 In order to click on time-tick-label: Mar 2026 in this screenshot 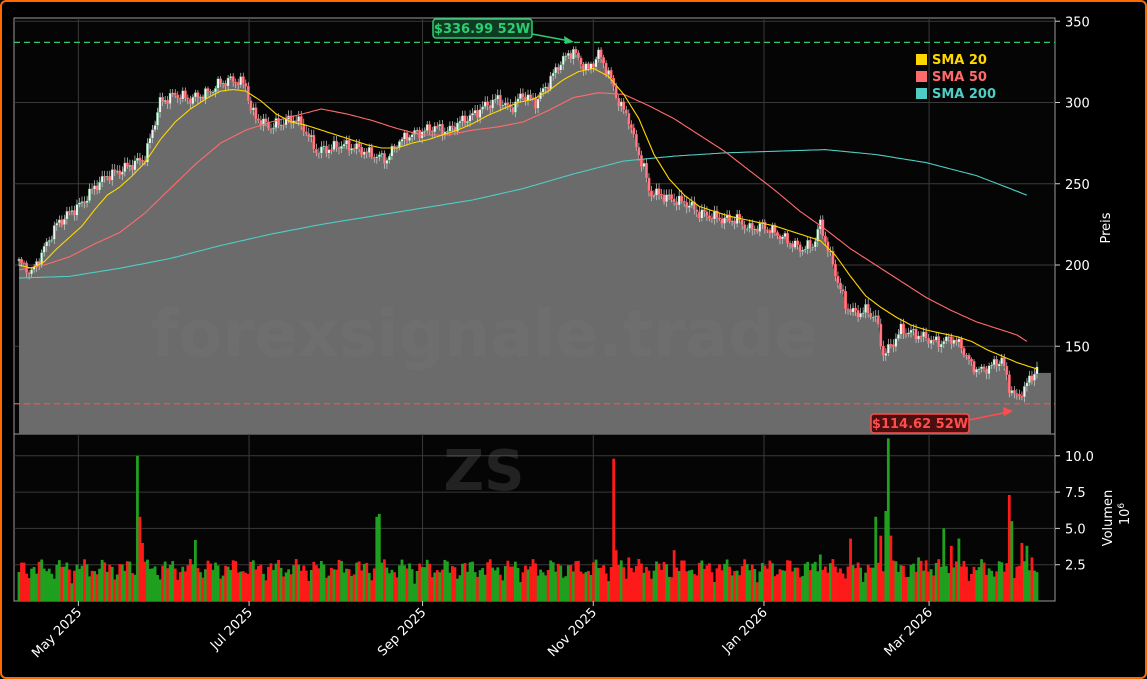, I will do `click(909, 632)`.